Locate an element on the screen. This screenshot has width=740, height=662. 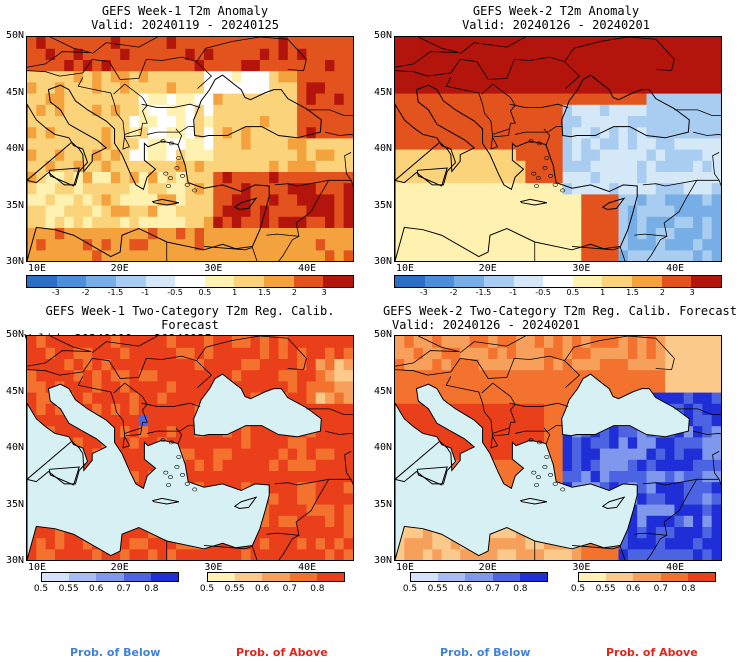
title-text: GEFS Week-1 T2m Anomaly is located at coordinates (185, 11).